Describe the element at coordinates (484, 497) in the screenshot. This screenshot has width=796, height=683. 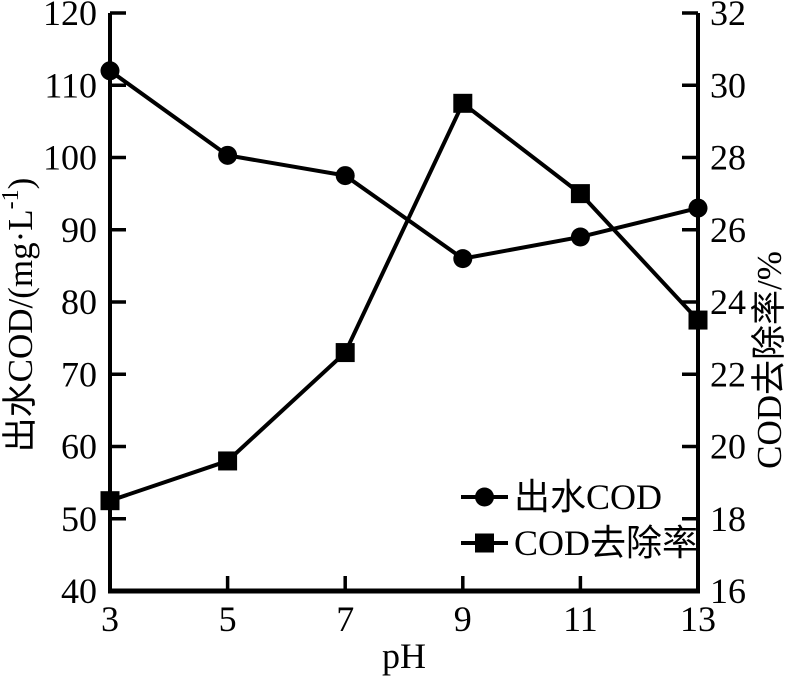
I see `legend-circle-marker-icon` at that location.